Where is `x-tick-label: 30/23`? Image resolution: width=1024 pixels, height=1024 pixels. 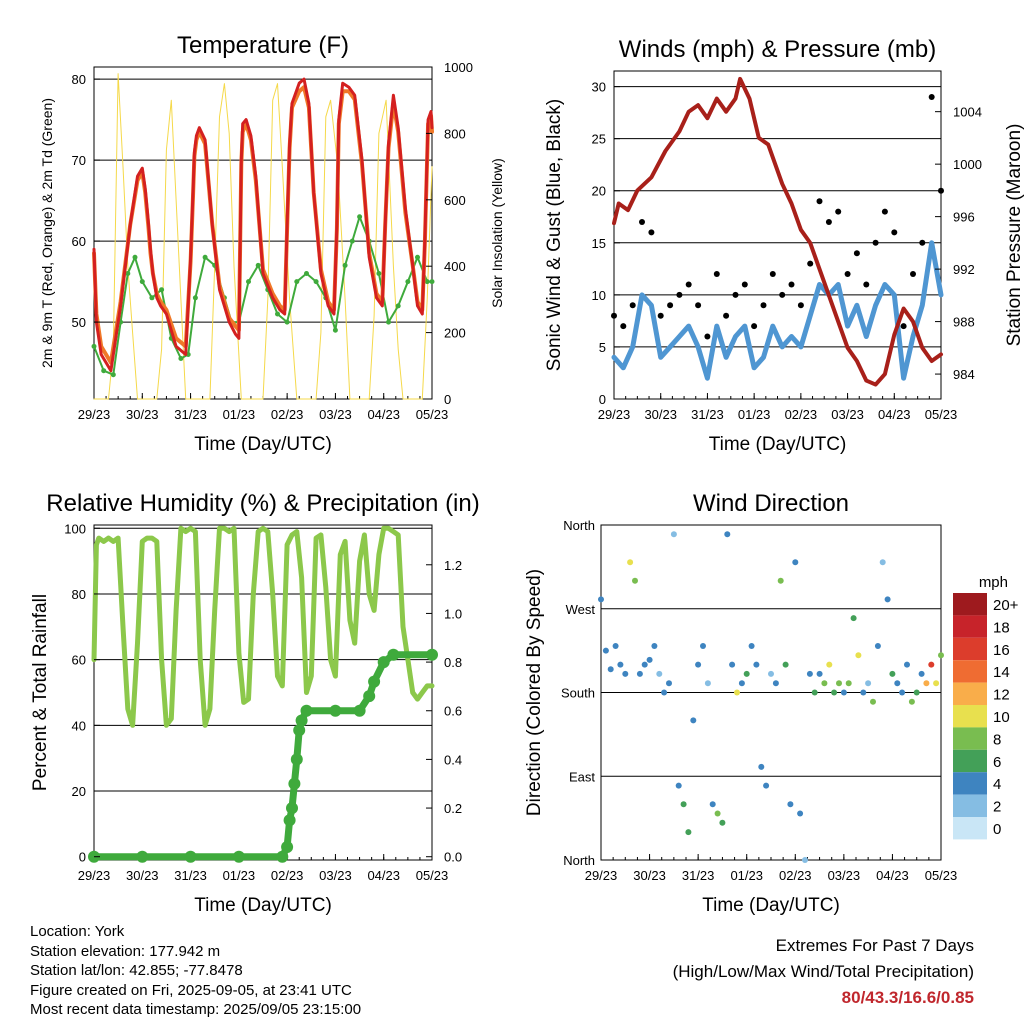 x-tick-label: 30/23 is located at coordinates (660, 414).